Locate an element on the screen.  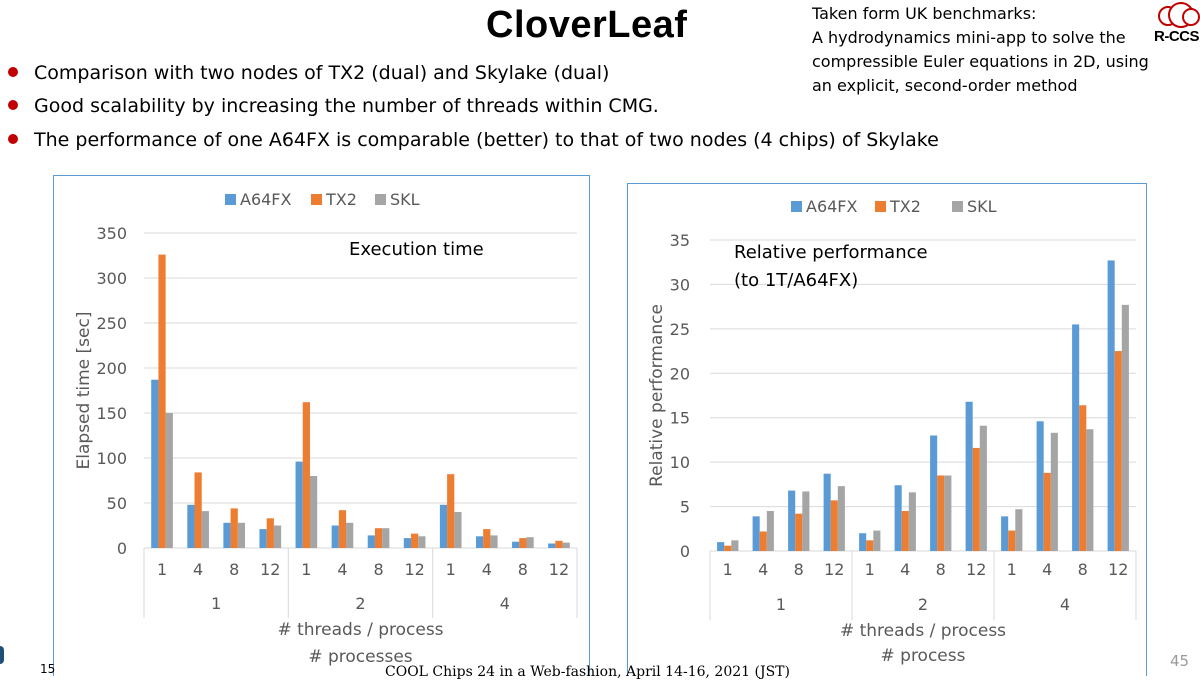
chart-annotation: (to 1T/A64FX) is located at coordinates (796, 280).